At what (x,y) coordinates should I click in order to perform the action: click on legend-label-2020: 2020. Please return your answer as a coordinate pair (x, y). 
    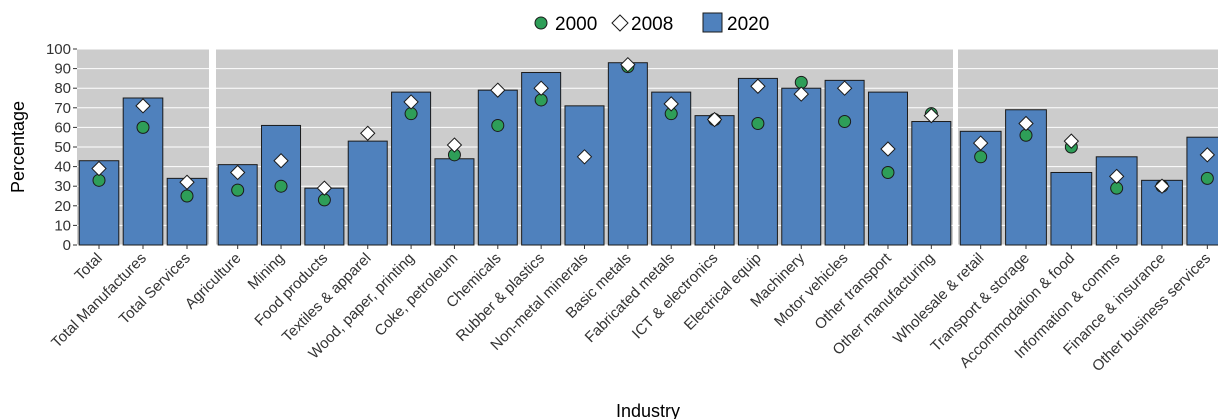
    Looking at the image, I should click on (748, 24).